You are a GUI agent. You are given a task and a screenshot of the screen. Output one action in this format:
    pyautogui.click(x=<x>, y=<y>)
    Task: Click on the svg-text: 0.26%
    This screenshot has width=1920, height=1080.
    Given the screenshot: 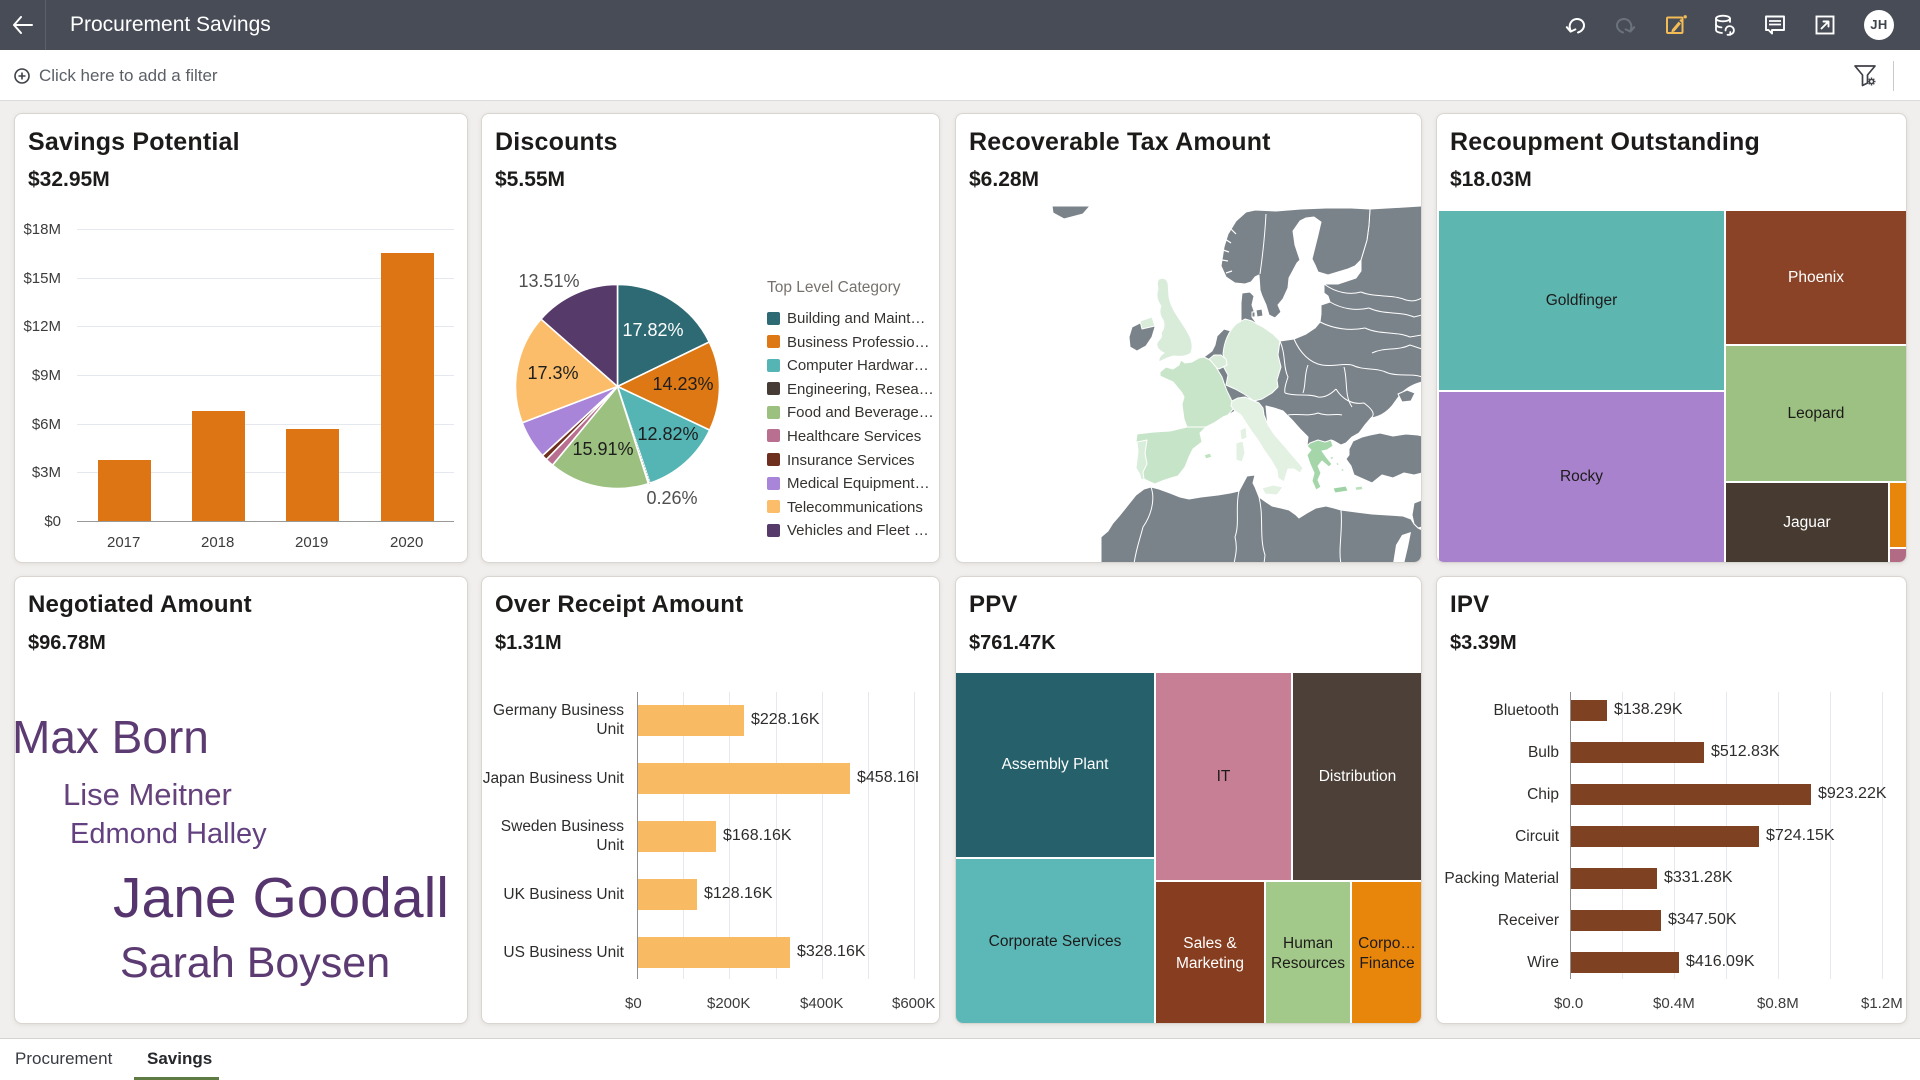 What is the action you would take?
    pyautogui.click(x=671, y=498)
    